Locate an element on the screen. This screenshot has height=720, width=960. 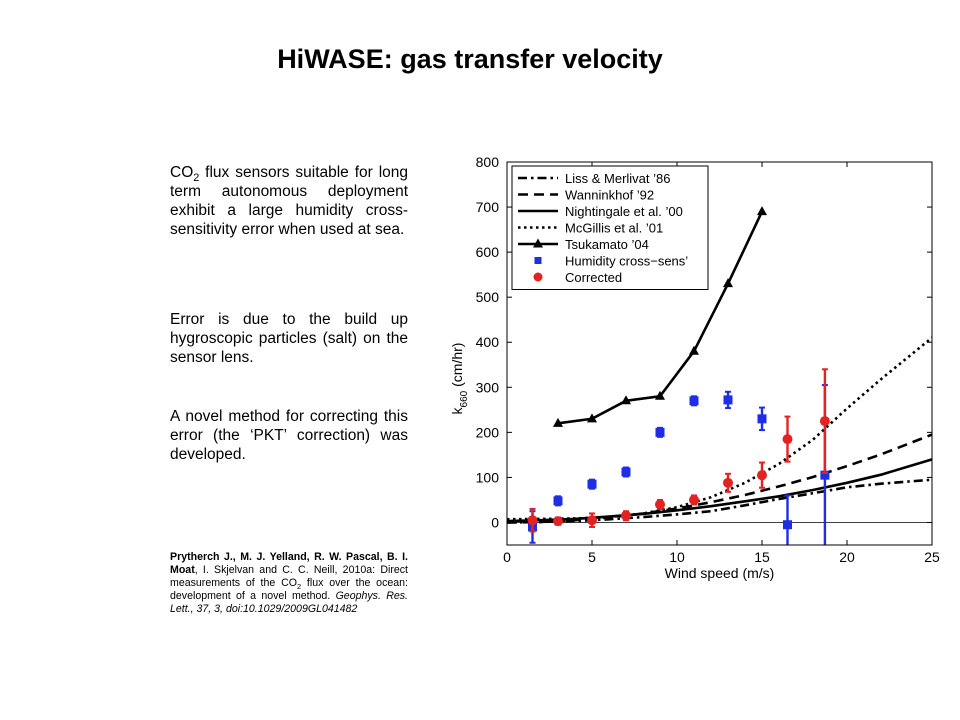
xtick-label-5: 25 is located at coordinates (932, 557).